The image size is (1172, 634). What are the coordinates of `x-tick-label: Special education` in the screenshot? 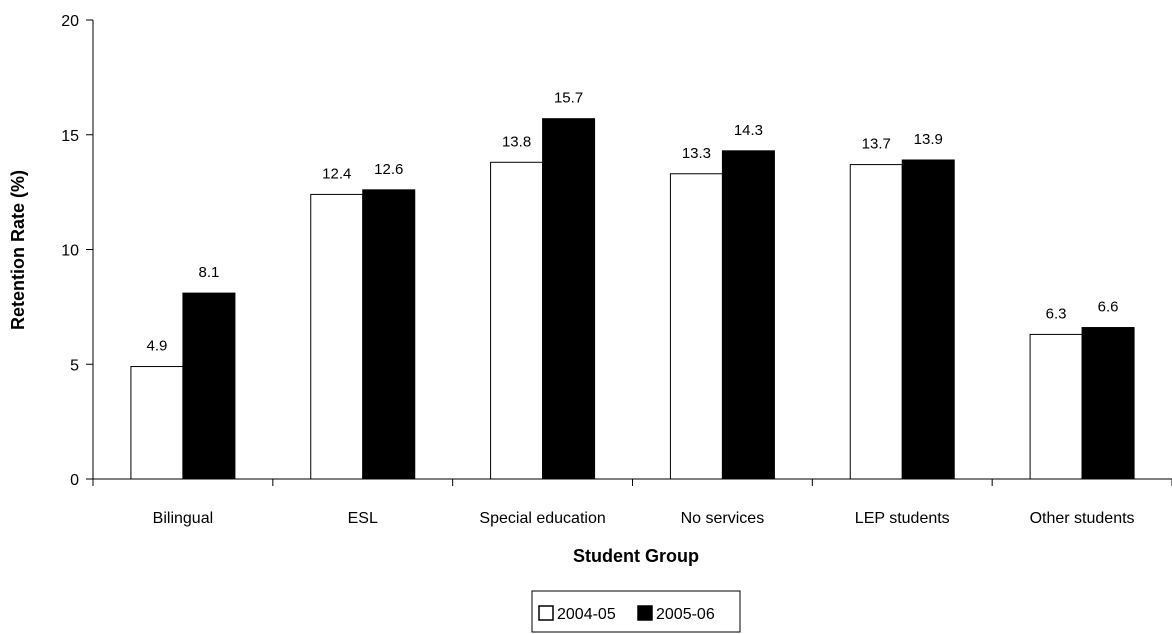 It's located at (542, 518).